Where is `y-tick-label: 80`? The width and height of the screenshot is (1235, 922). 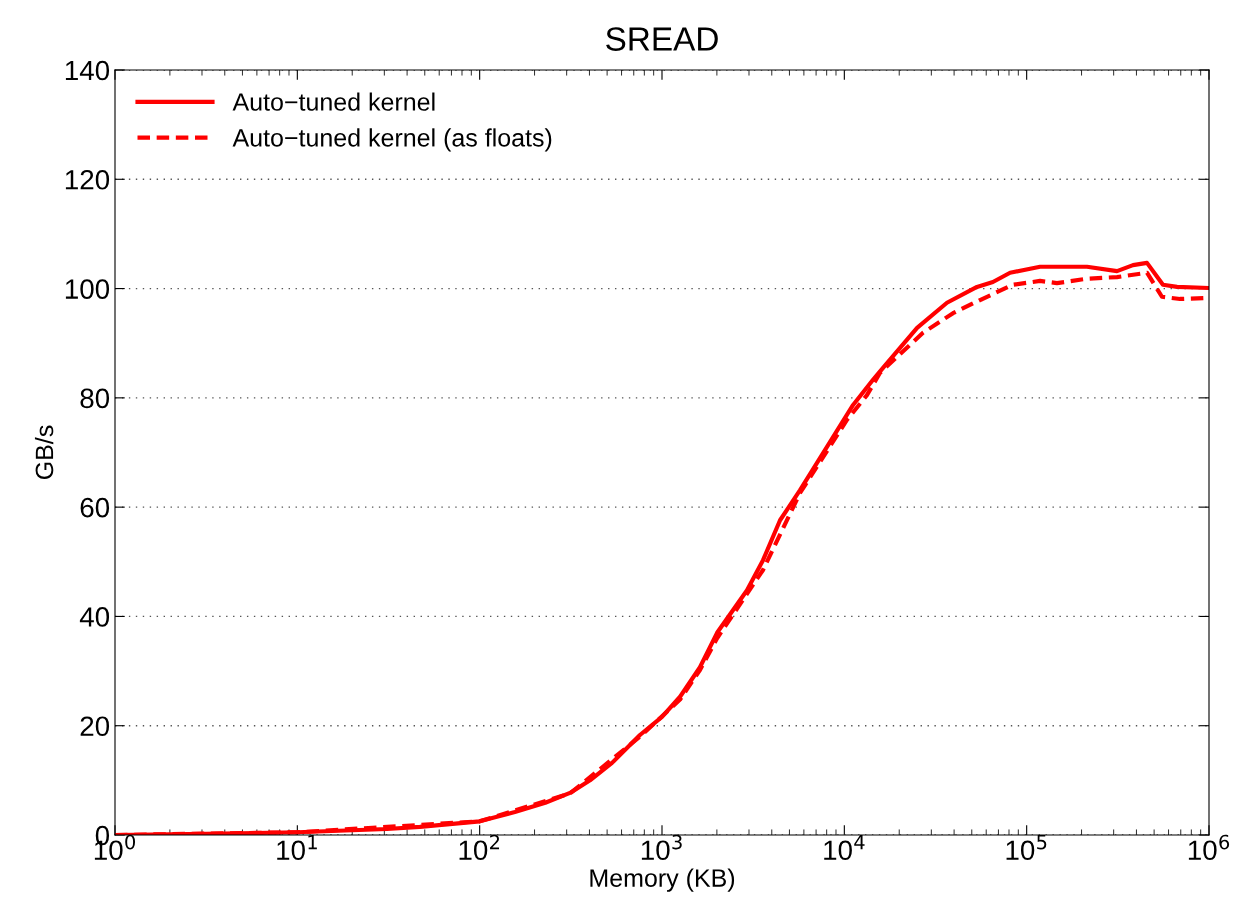
y-tick-label: 80 is located at coordinates (95, 398).